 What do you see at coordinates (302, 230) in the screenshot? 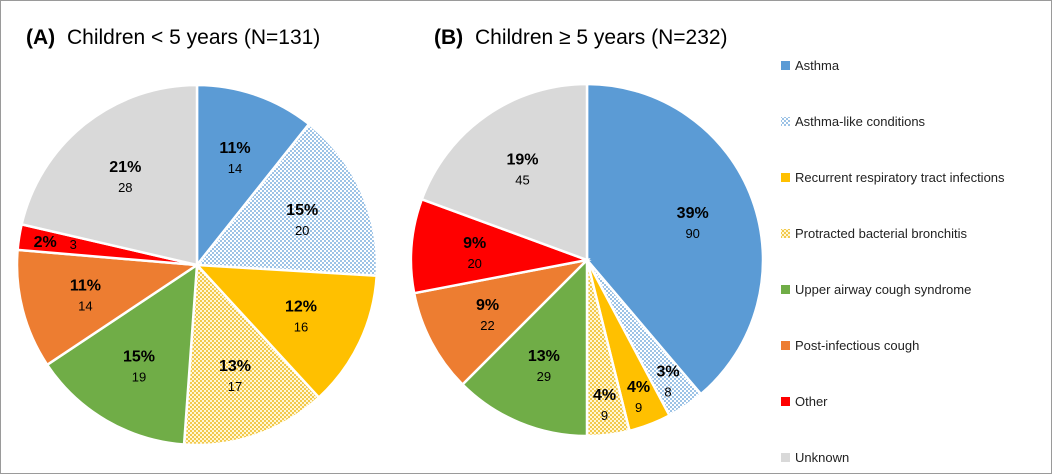
I see `pie-a-count-label-asthma-like-conditions: 20` at bounding box center [302, 230].